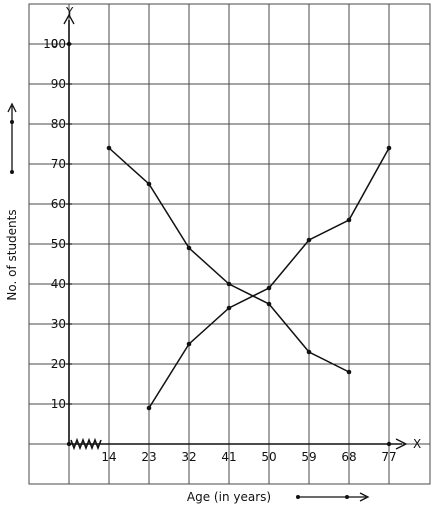  What do you see at coordinates (308, 457) in the screenshot?
I see `x-tick-label: 59` at bounding box center [308, 457].